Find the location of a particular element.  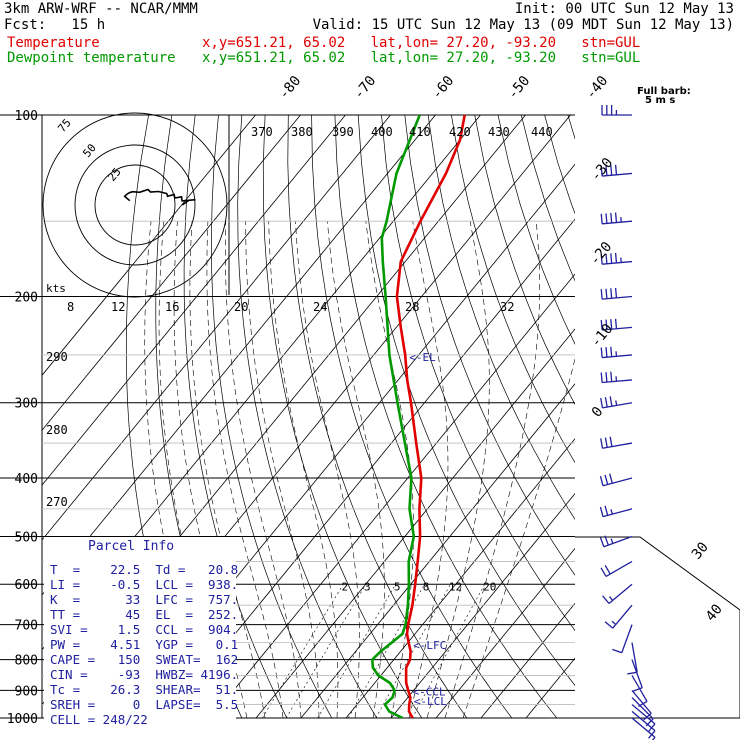

level-annotation: <-LFC is located at coordinates (429, 645).